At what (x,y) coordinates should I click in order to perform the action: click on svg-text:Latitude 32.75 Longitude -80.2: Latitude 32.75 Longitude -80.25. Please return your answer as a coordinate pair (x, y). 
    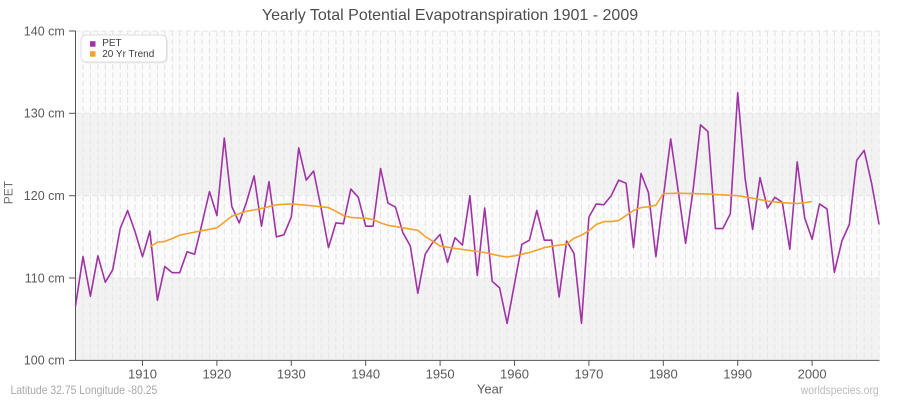
    Looking at the image, I should click on (84, 390).